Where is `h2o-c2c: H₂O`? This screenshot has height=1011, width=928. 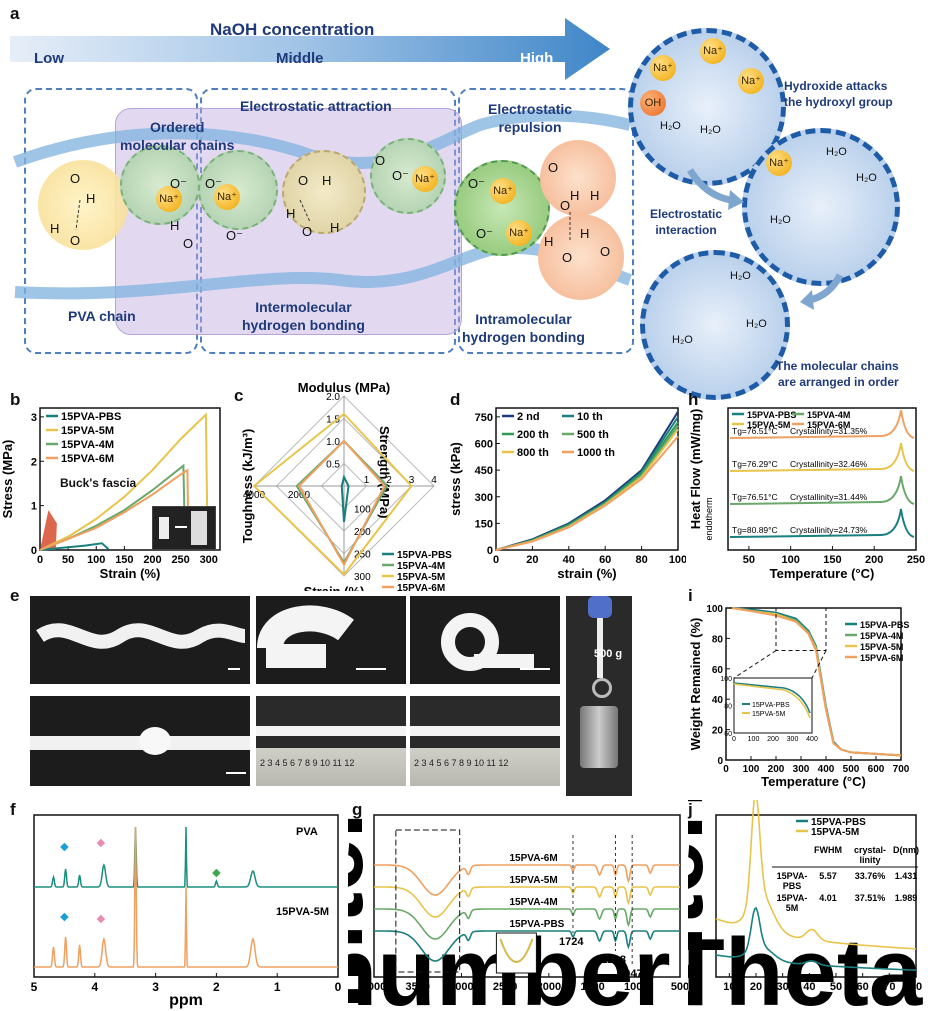
h2o-c2c: H₂O is located at coordinates (780, 220).